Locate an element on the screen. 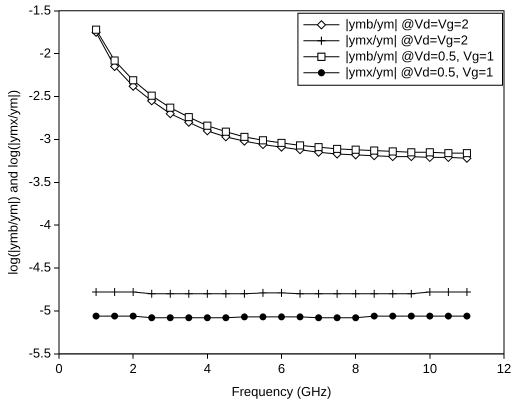 The width and height of the screenshot is (516, 406). x-tick-label: 12 is located at coordinates (504, 368).